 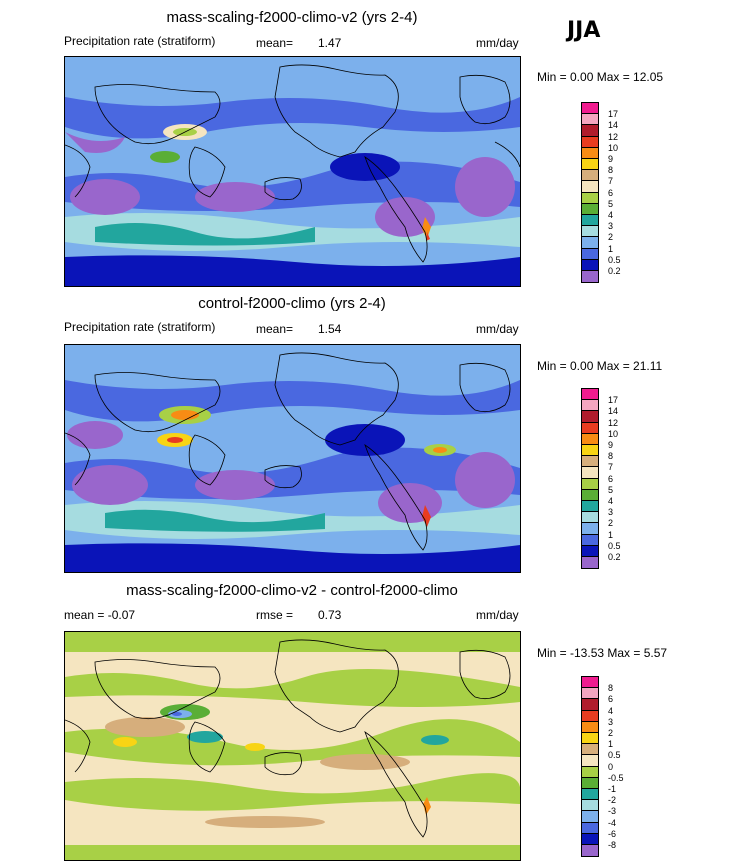 I want to click on colorbar-tick-label: -6, so click(x=612, y=833).